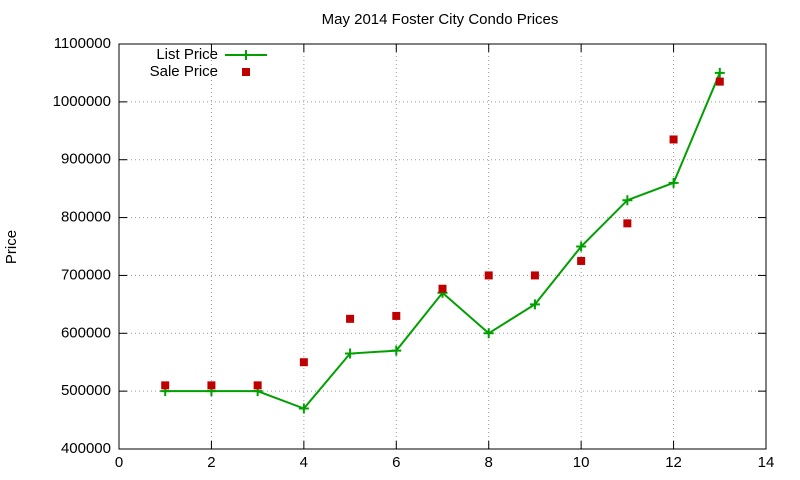 The width and height of the screenshot is (800, 480). Describe the element at coordinates (82, 43) in the screenshot. I see `y-tick-label: 1100000` at that location.